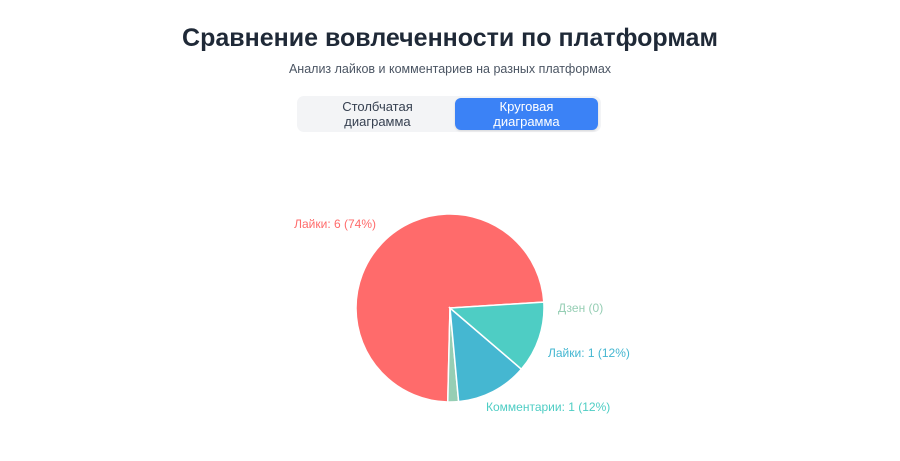 This screenshot has height=461, width=900. What do you see at coordinates (335, 224) in the screenshot?
I see `pie-slice-label: Лайки: 6 (74%)` at bounding box center [335, 224].